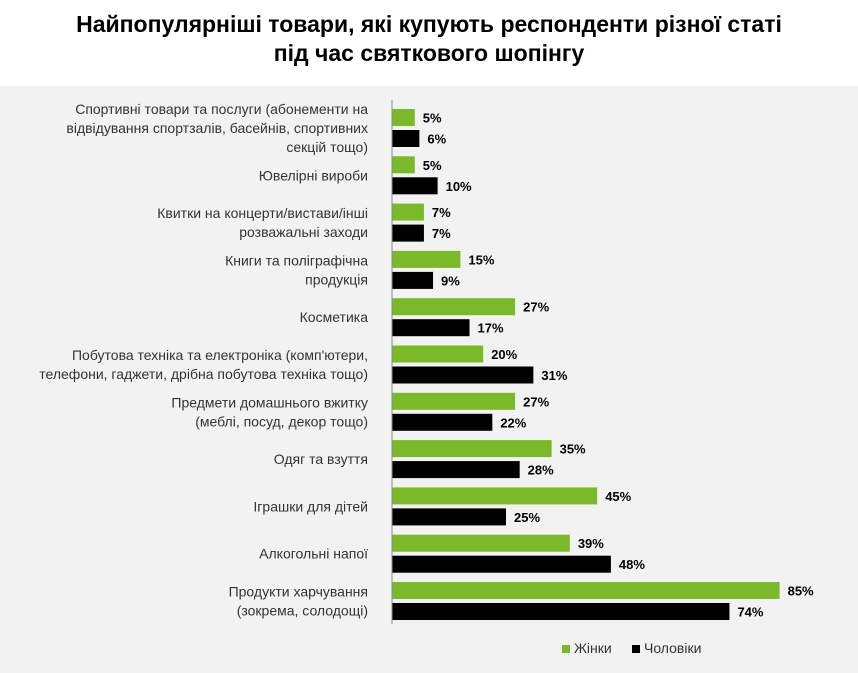 This screenshot has height=673, width=858. Describe the element at coordinates (504, 354) in the screenshot. I see `data-label: 20%` at that location.